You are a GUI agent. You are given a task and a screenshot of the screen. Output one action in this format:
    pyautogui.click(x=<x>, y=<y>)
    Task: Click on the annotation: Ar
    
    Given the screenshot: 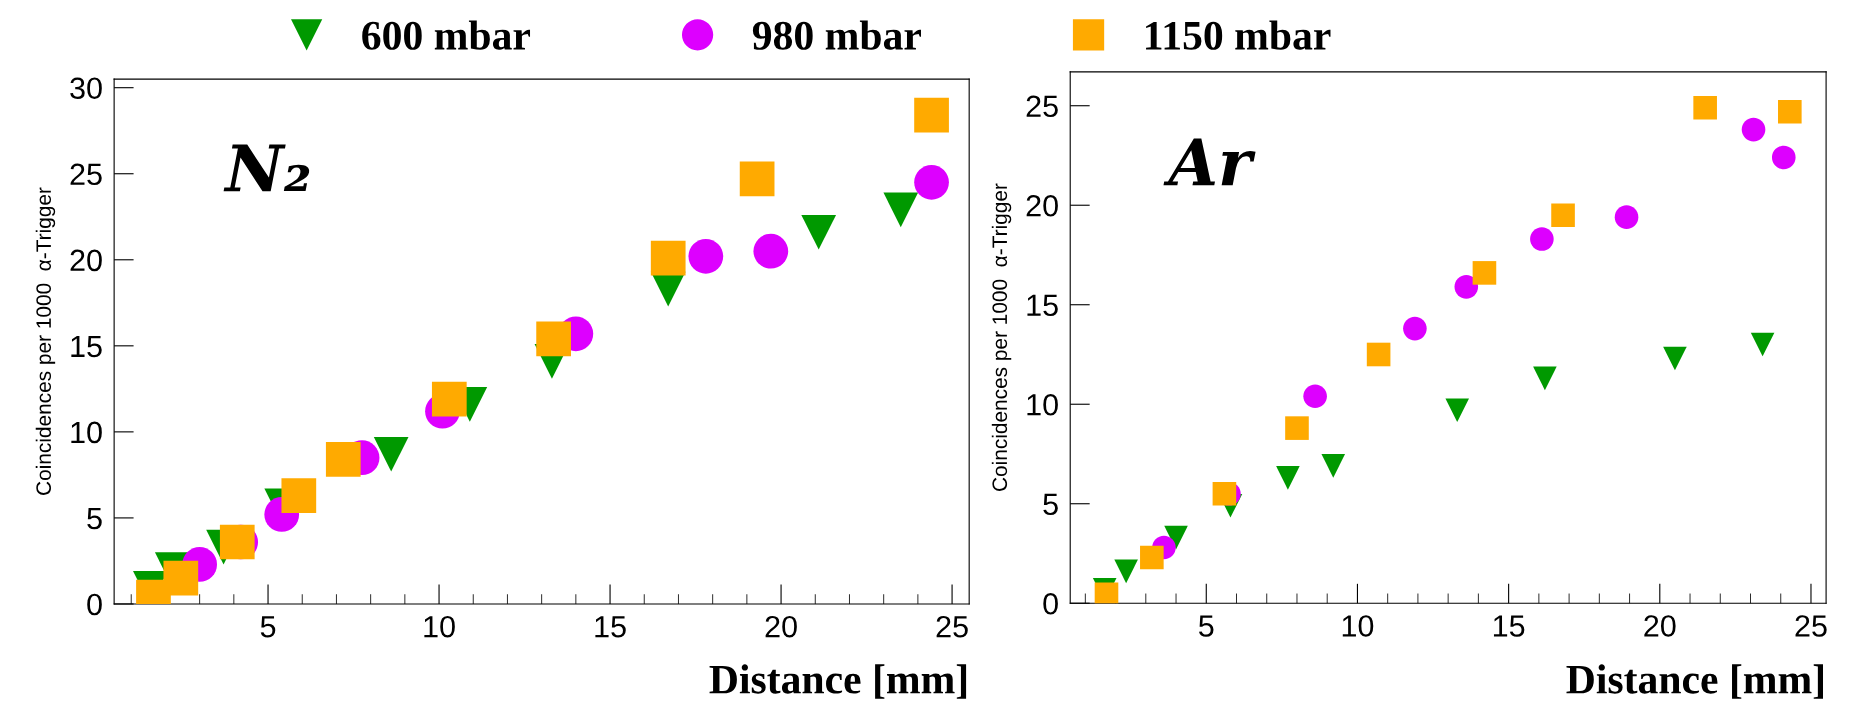 What is the action you would take?
    pyautogui.click(x=1209, y=162)
    